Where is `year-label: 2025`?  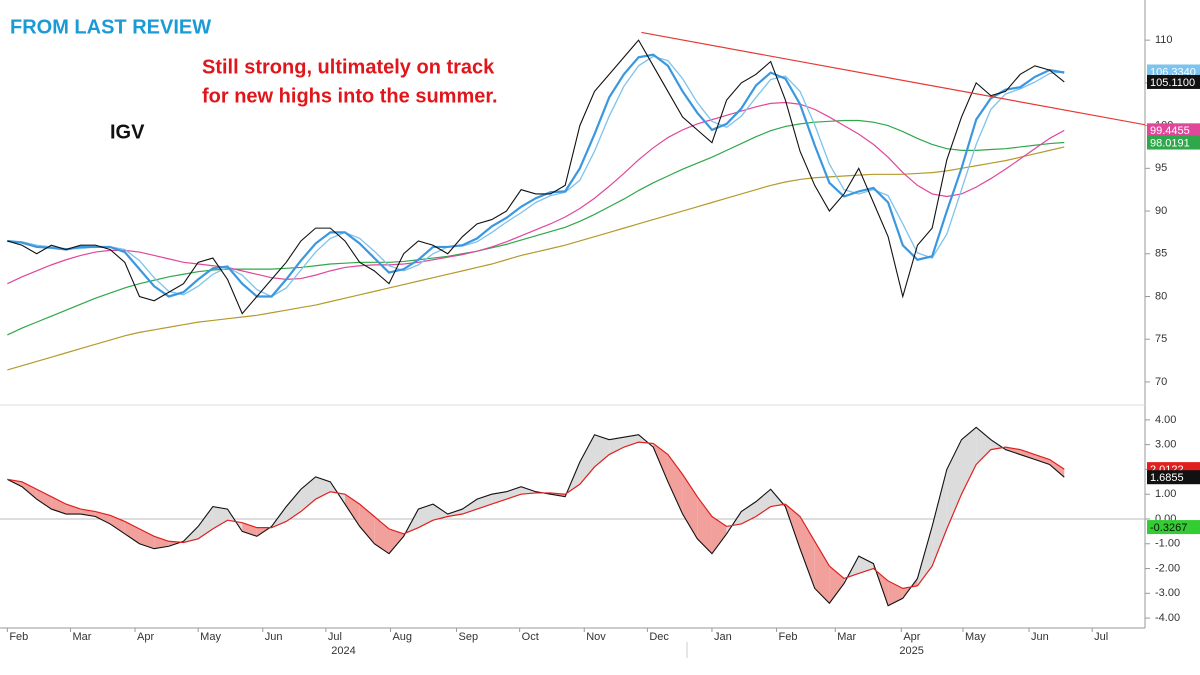
year-label: 2025 is located at coordinates (911, 651).